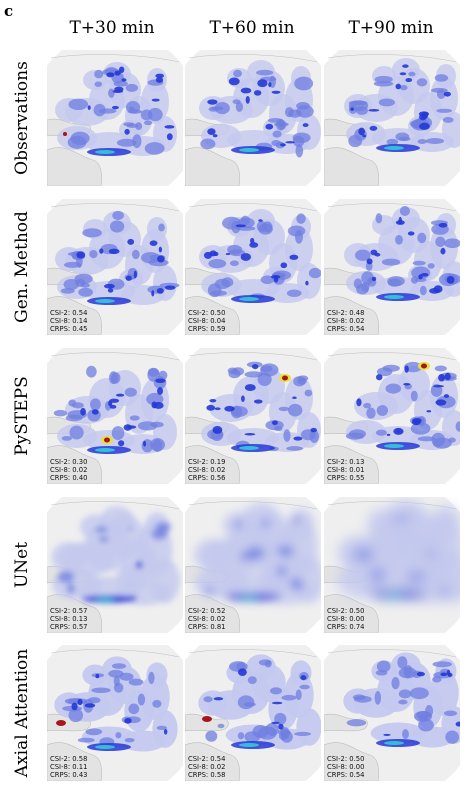  I want to click on precip-core, so click(249, 745).